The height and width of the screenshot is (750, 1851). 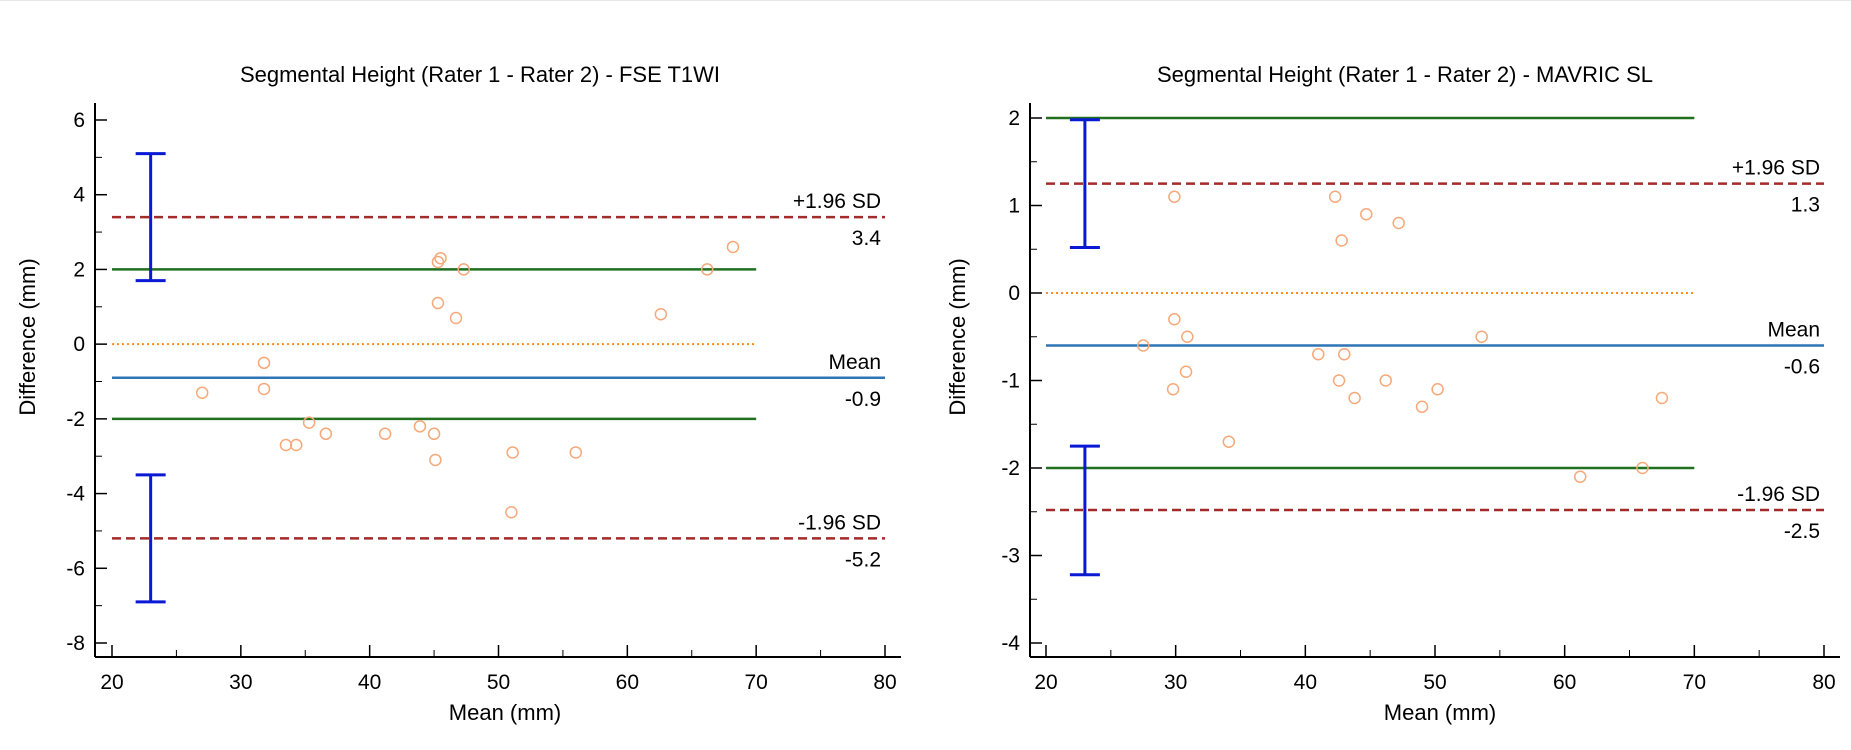 I want to click on mean-value: -0.9, so click(x=863, y=399).